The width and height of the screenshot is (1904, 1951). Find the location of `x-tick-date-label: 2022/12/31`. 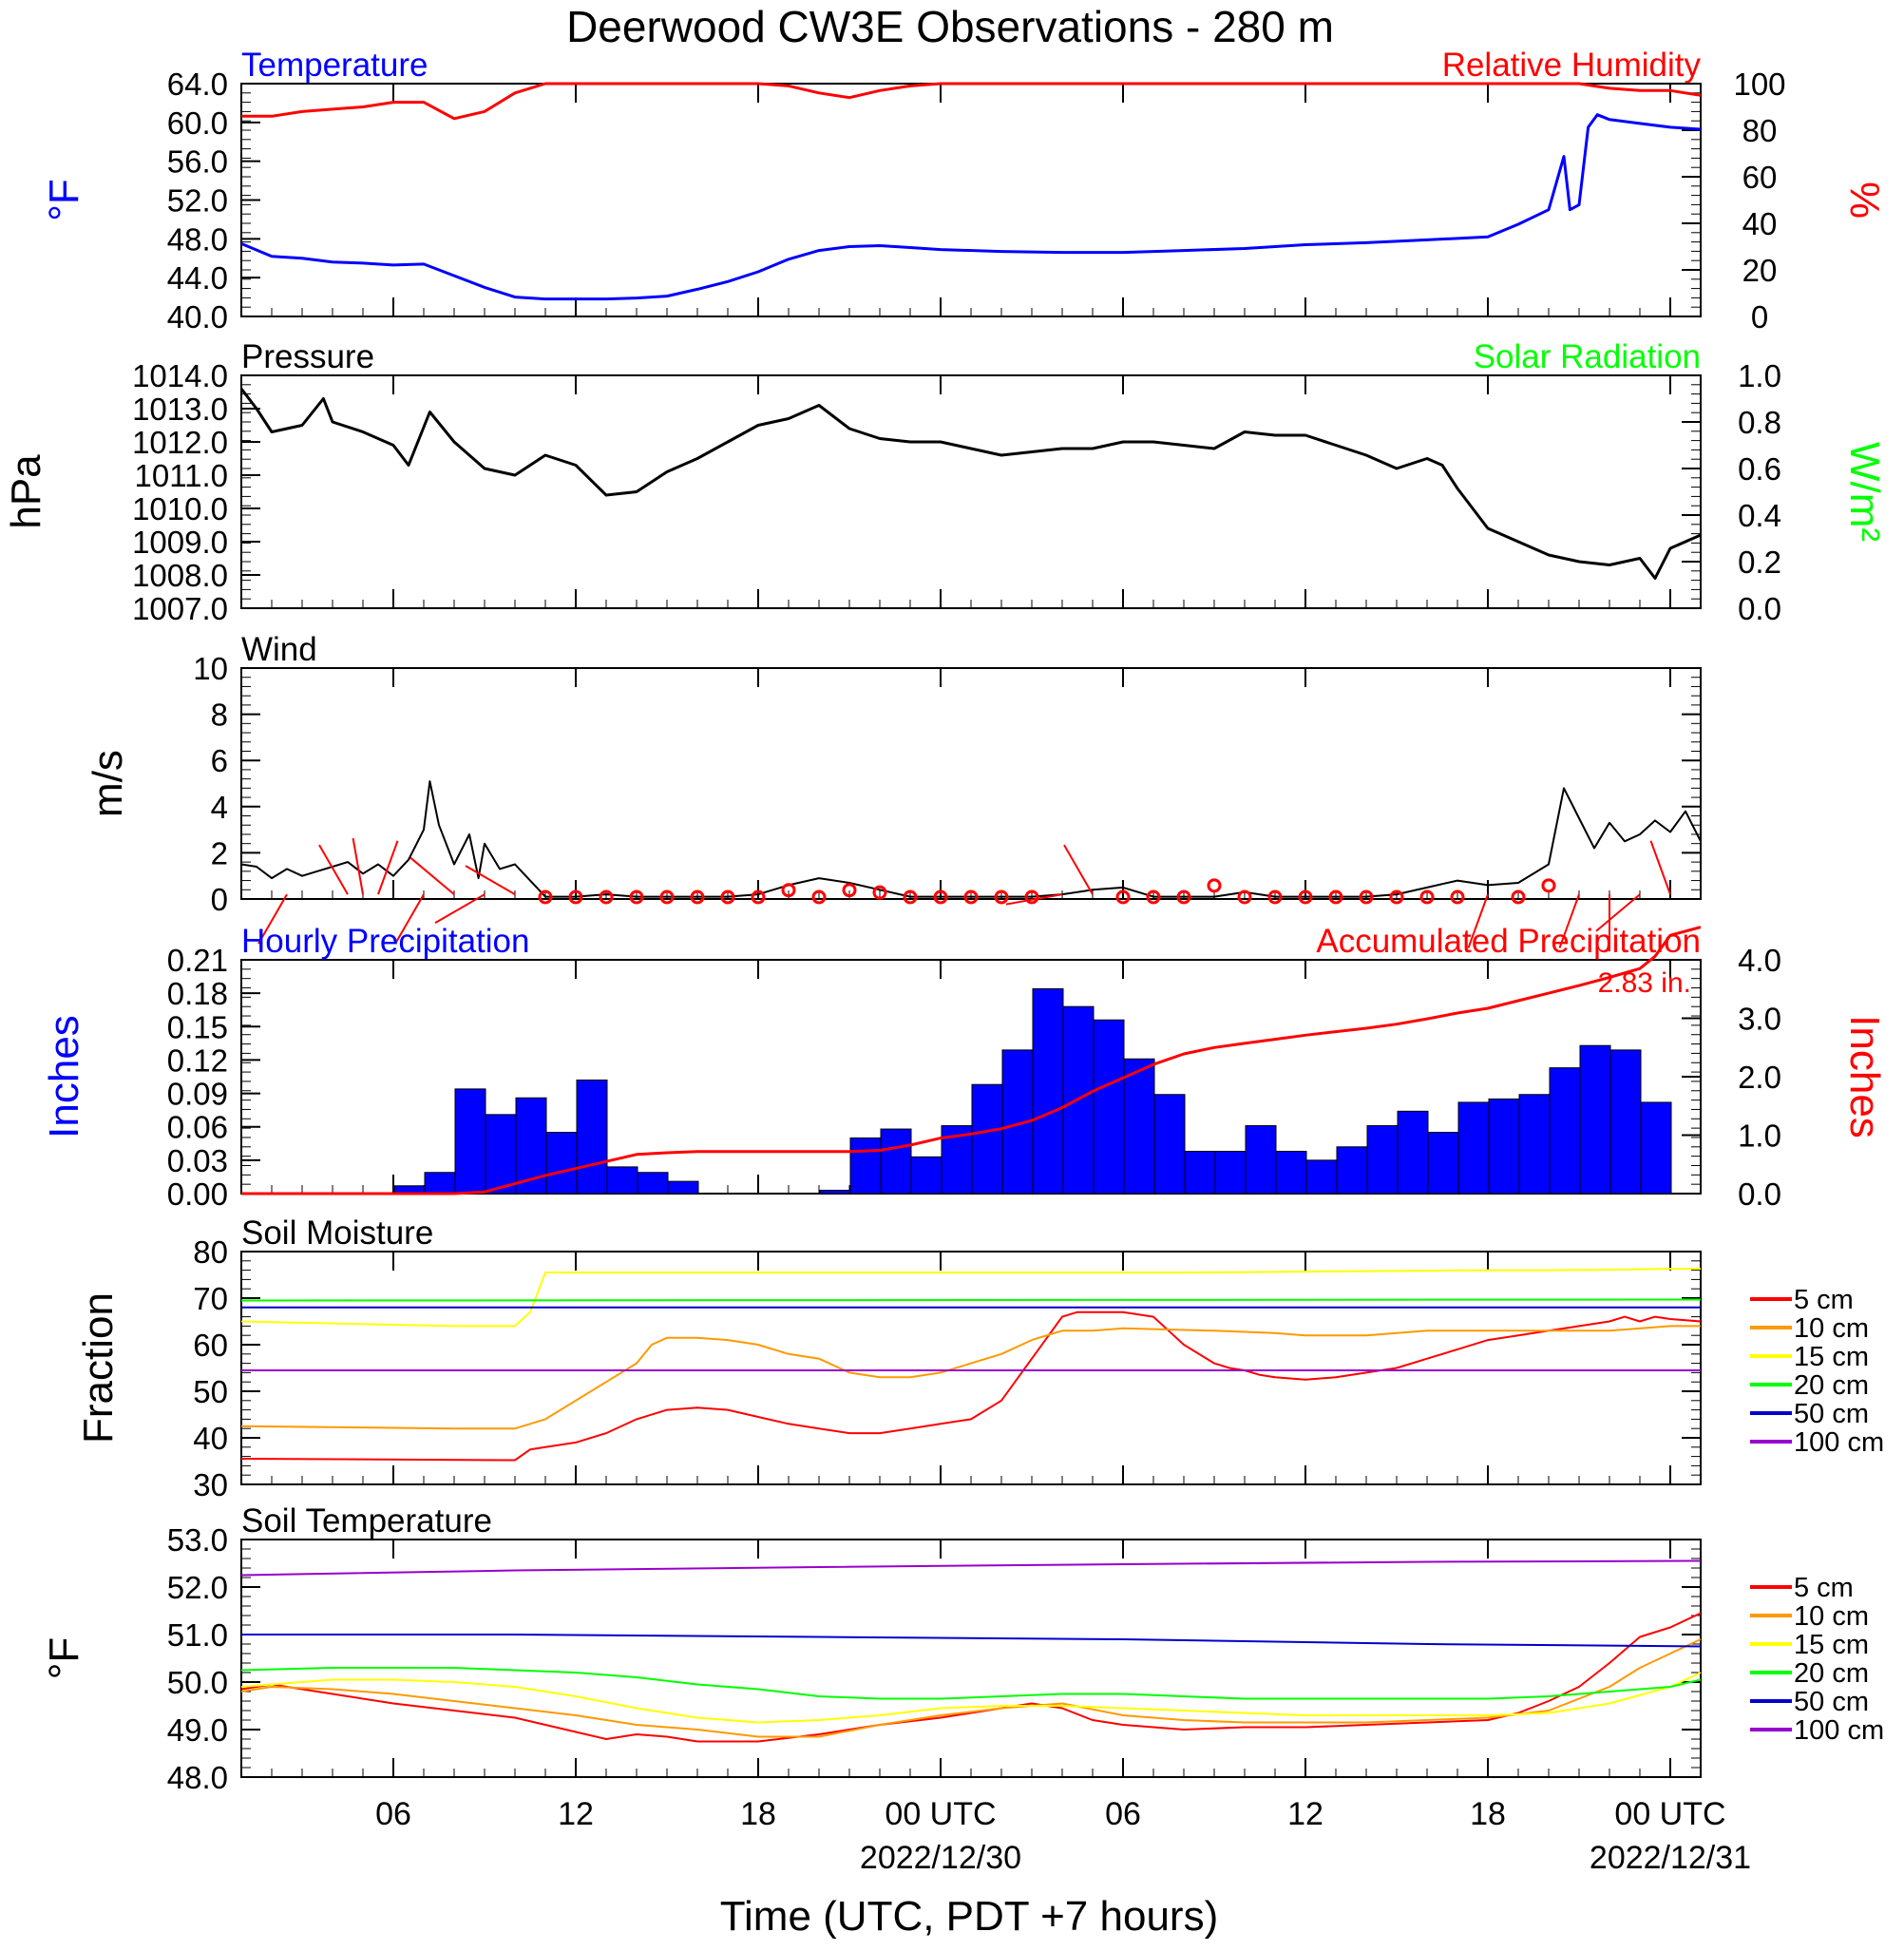

x-tick-date-label: 2022/12/31 is located at coordinates (1671, 1858).